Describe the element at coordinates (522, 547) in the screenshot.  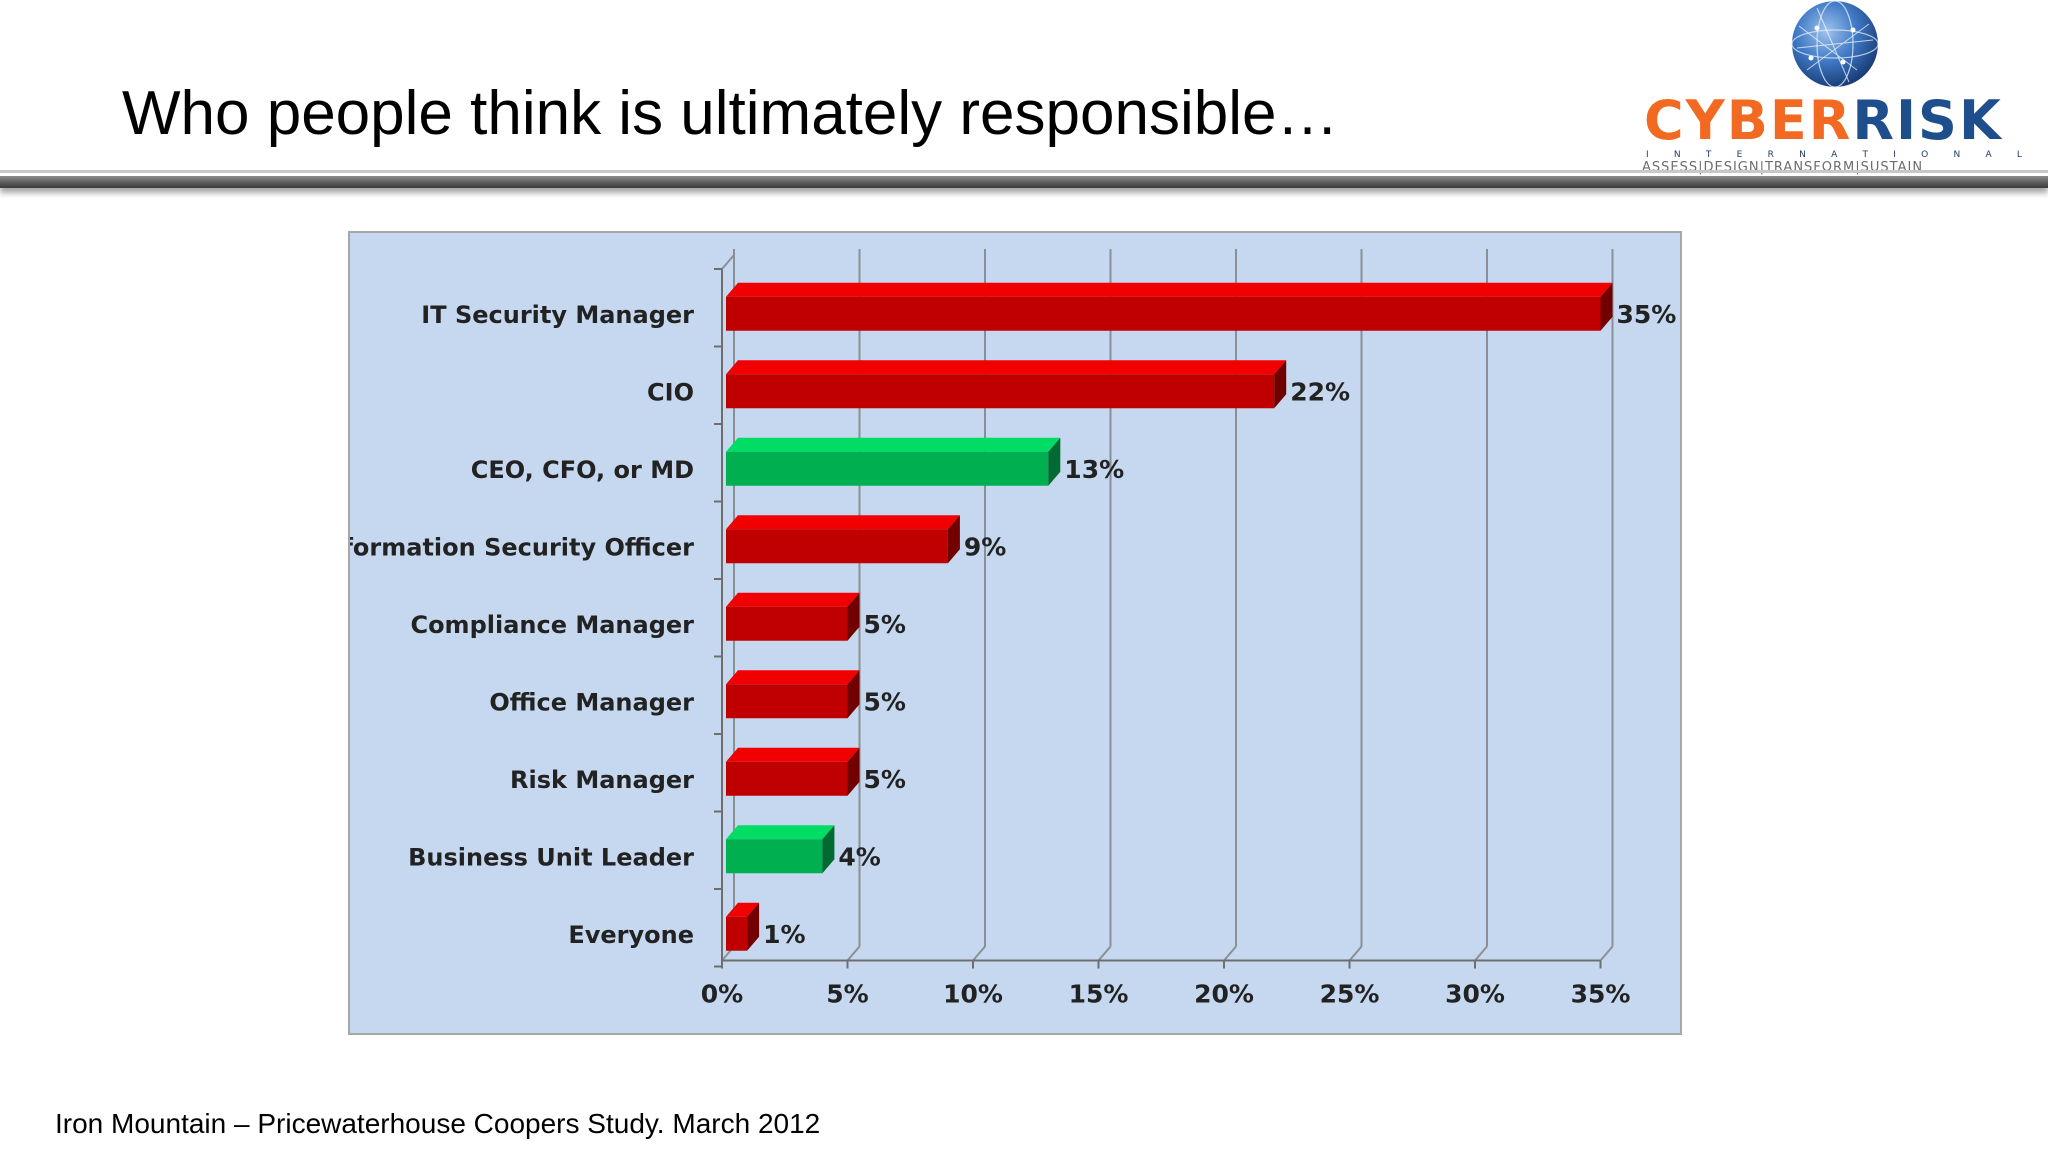
I see `category-label: Information Security Officer` at that location.